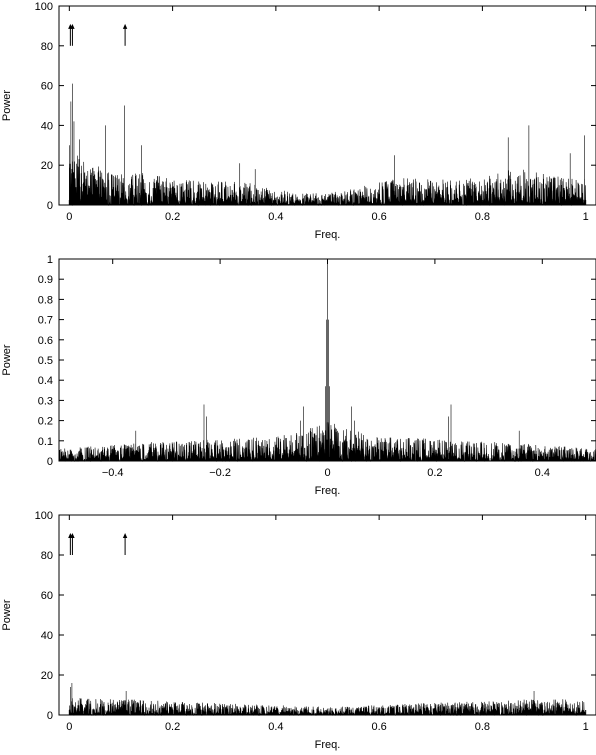 This screenshot has height=755, width=596. I want to click on x-tick-label: −0.4, so click(113, 473).